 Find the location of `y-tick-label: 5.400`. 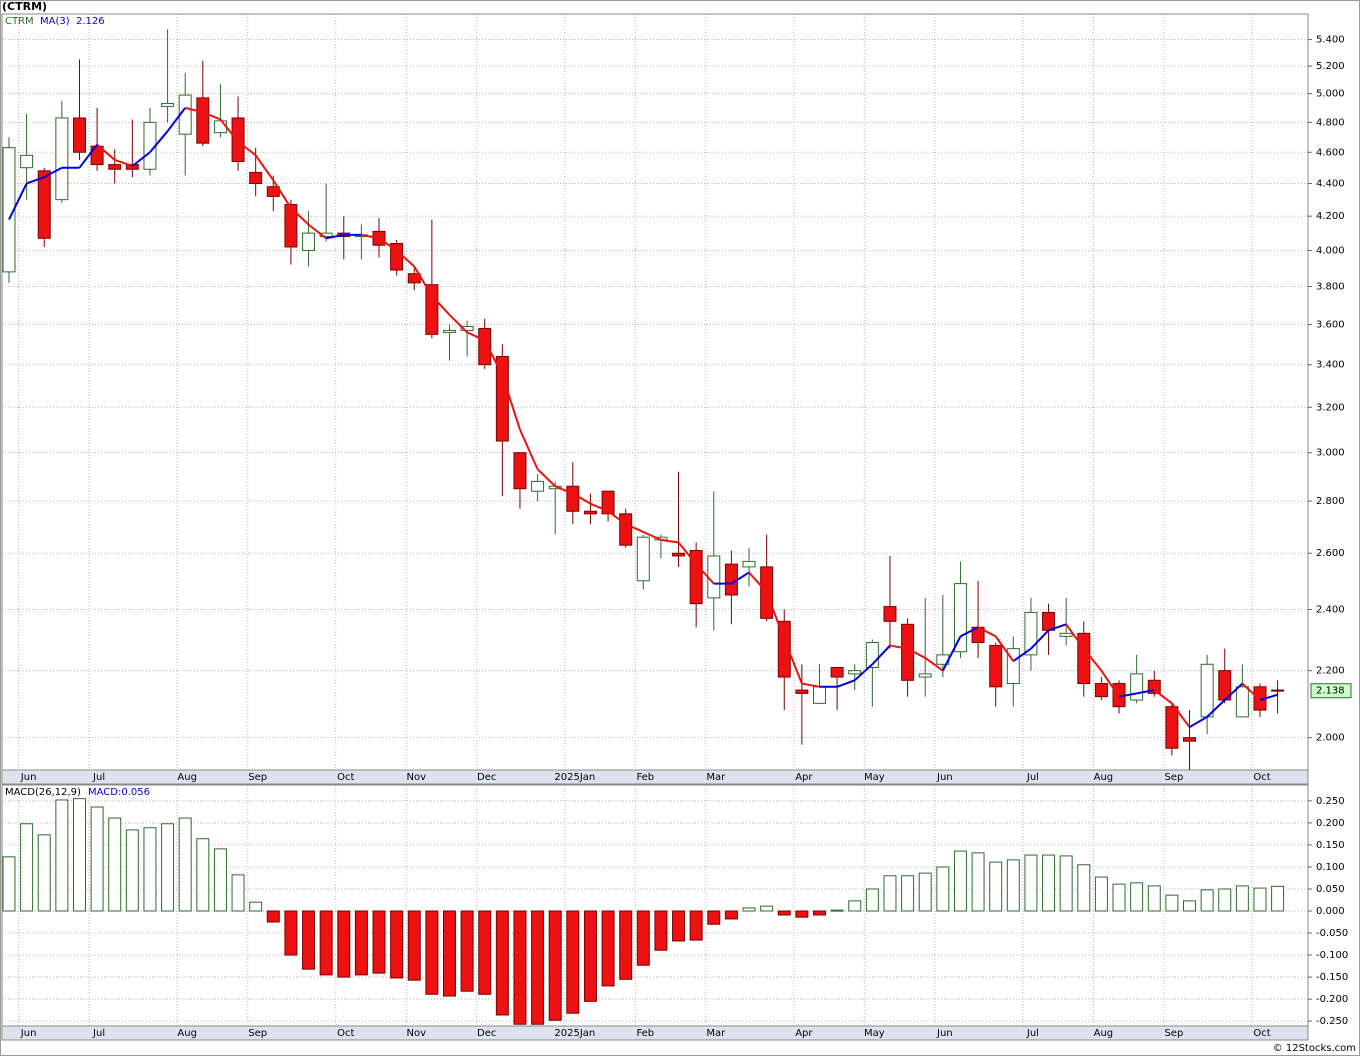

y-tick-label: 5.400 is located at coordinates (1330, 40).